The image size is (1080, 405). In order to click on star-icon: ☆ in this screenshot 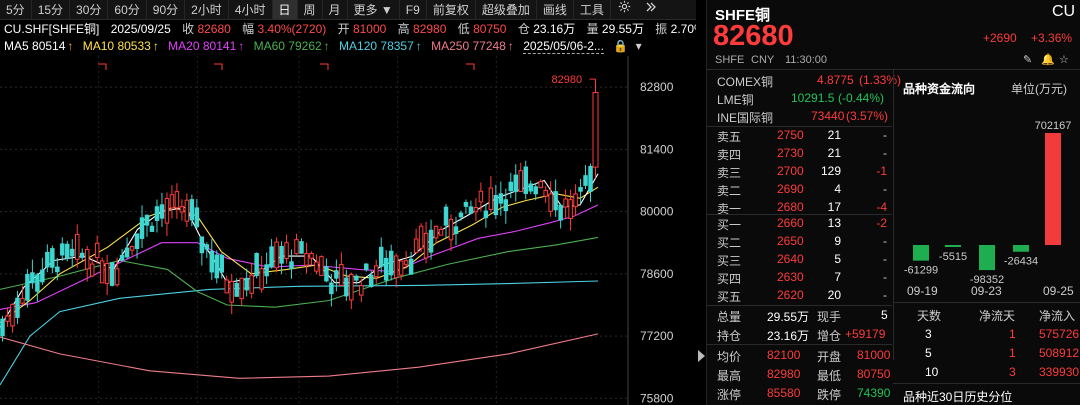, I will do `click(1064, 60)`.